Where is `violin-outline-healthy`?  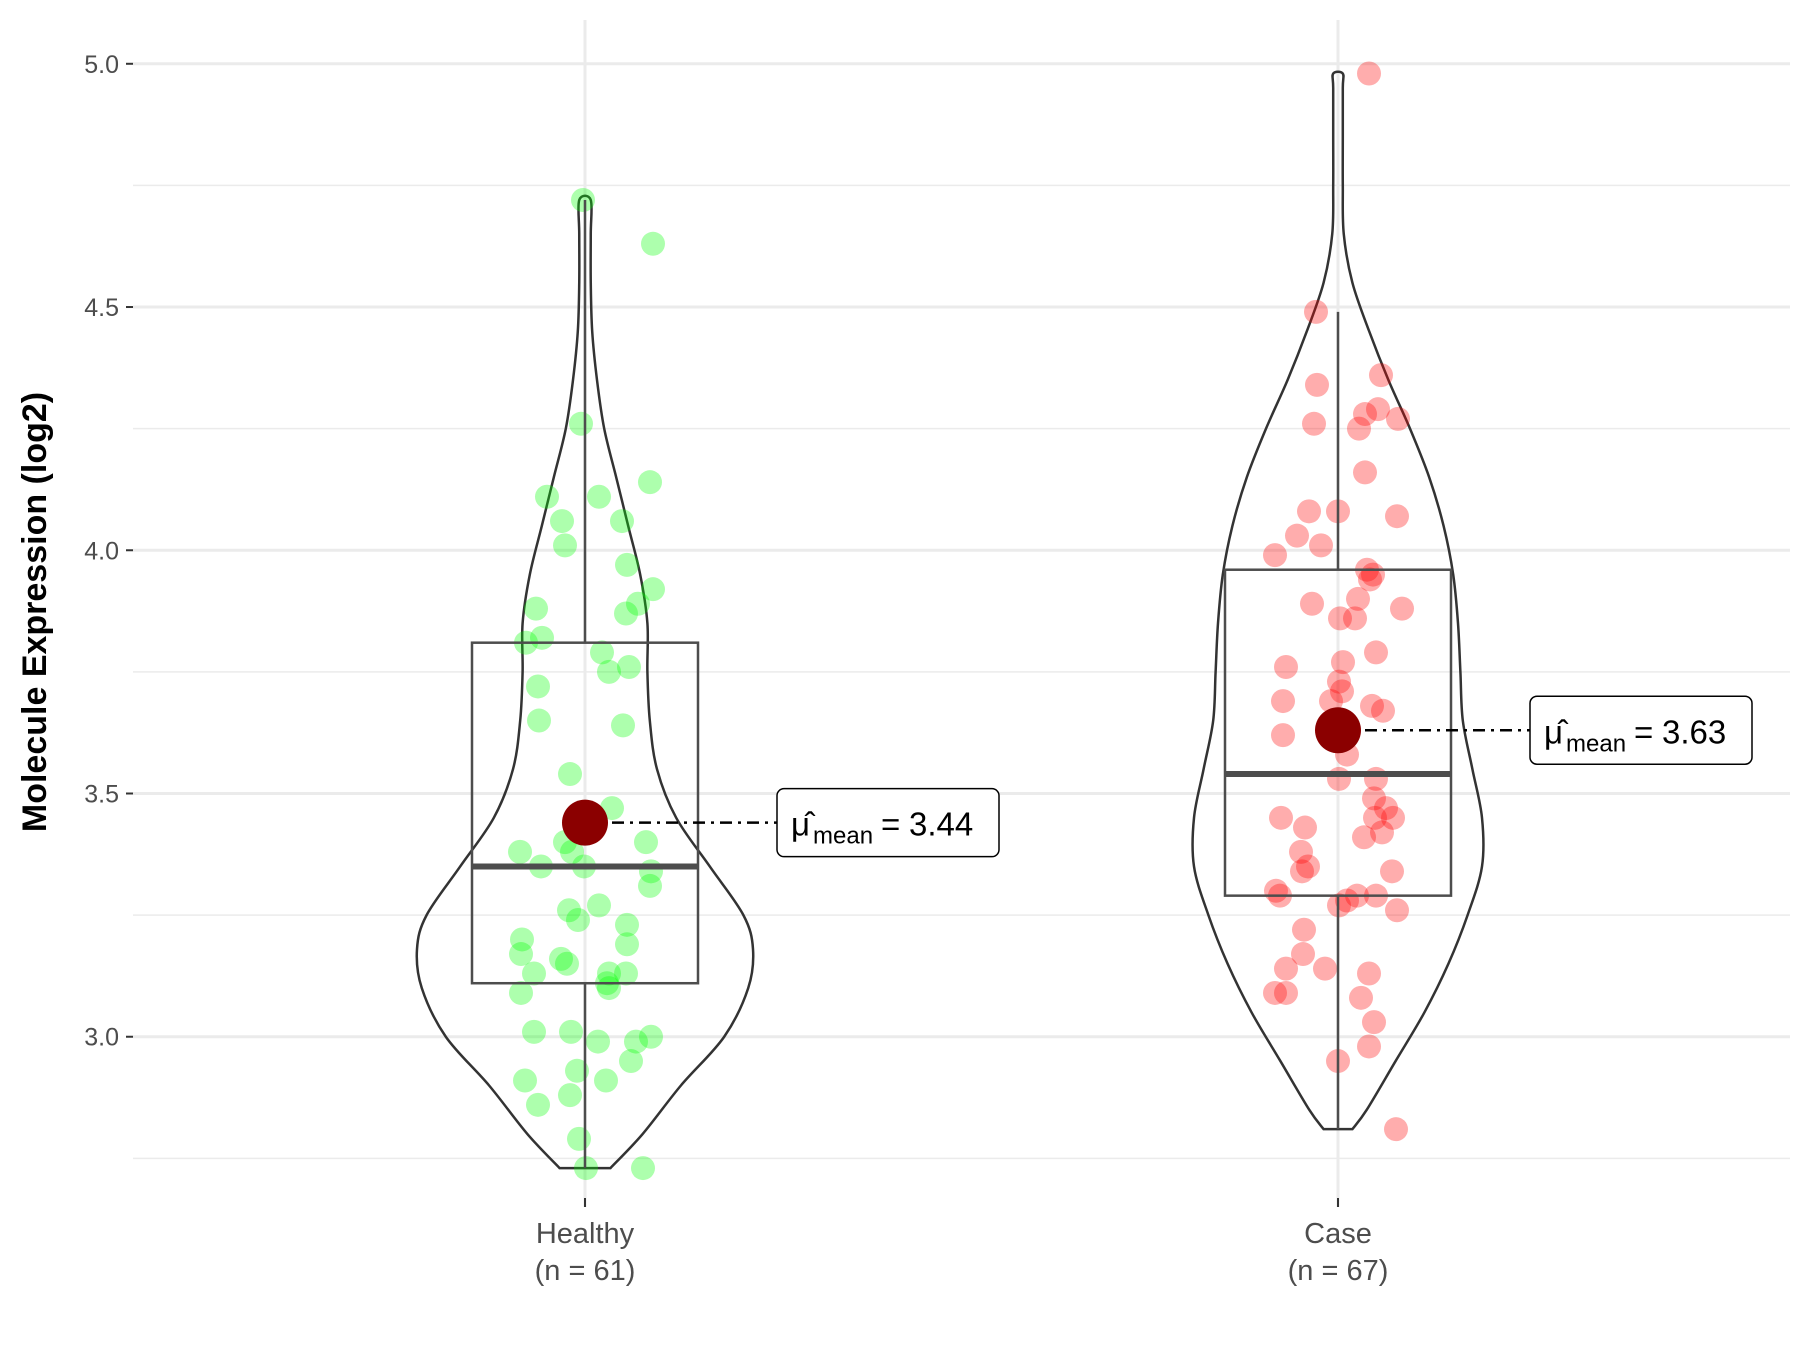
violin-outline-healthy is located at coordinates (585, 682).